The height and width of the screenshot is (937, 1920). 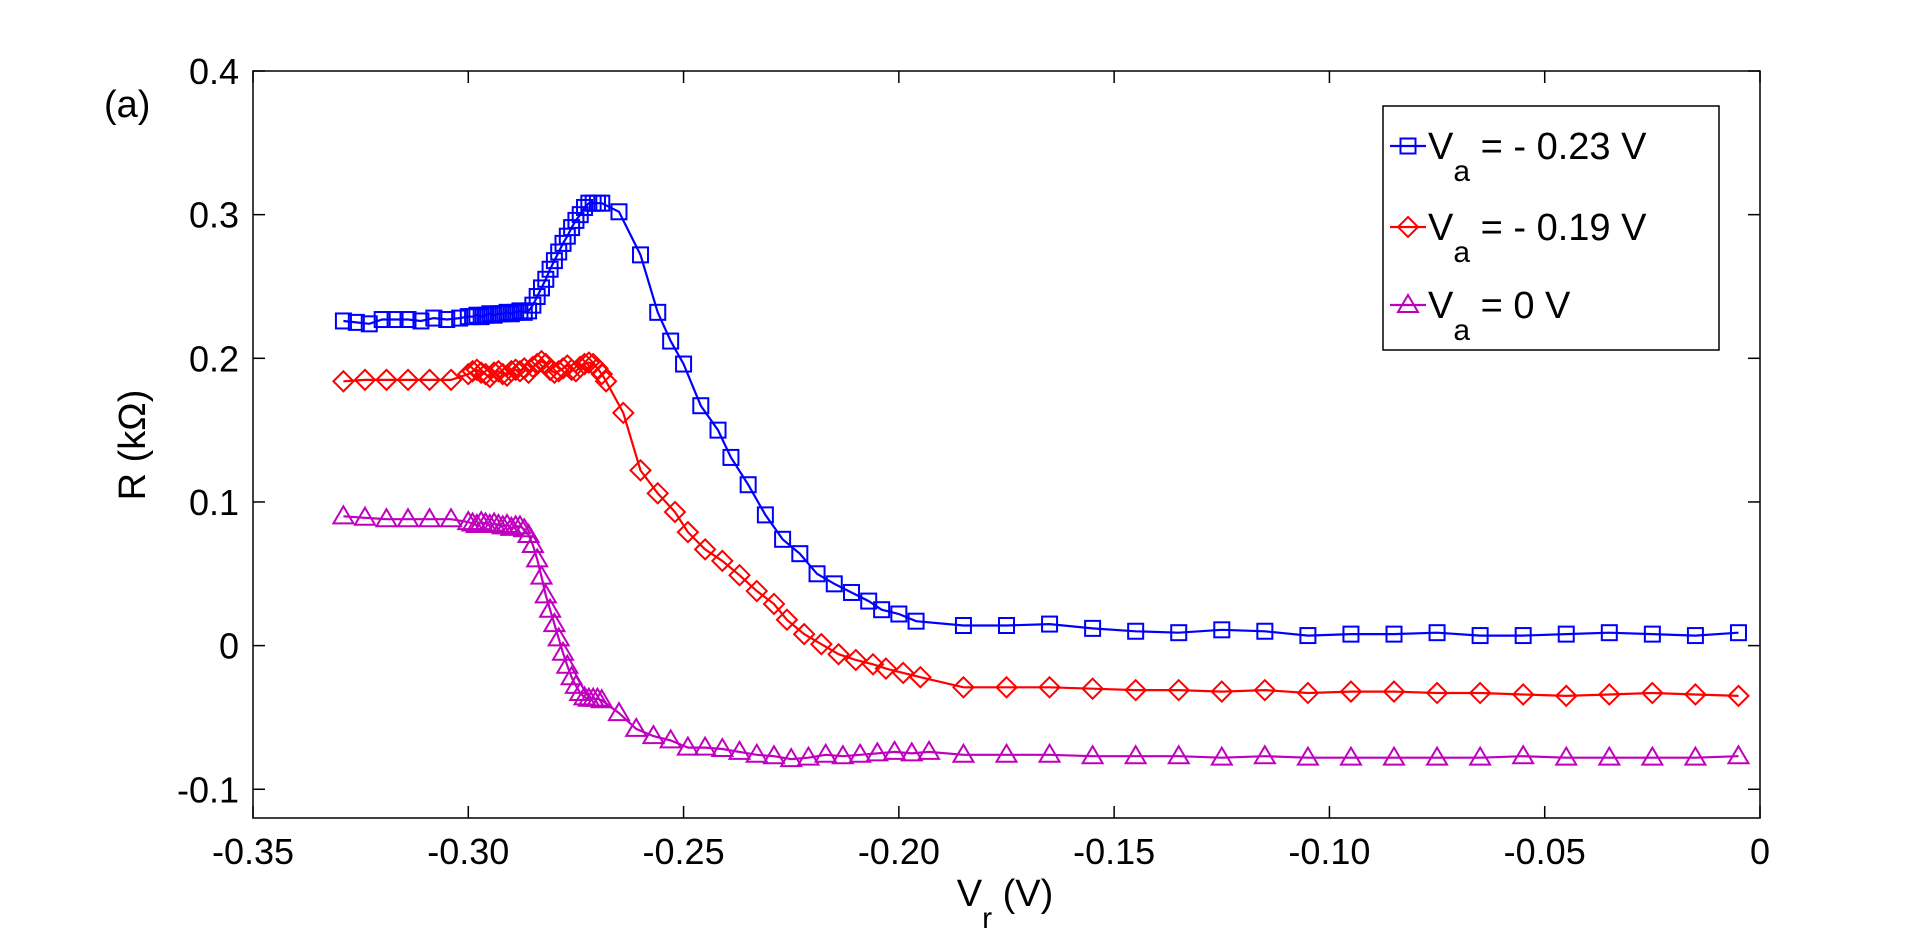 I want to click on legend-label-main: V, so click(x=1441, y=147).